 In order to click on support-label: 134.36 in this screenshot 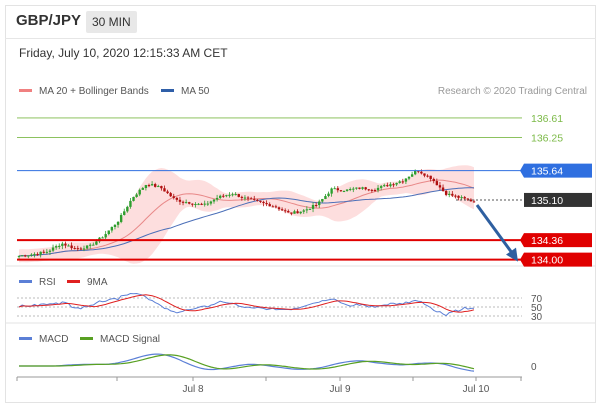, I will do `click(547, 241)`.